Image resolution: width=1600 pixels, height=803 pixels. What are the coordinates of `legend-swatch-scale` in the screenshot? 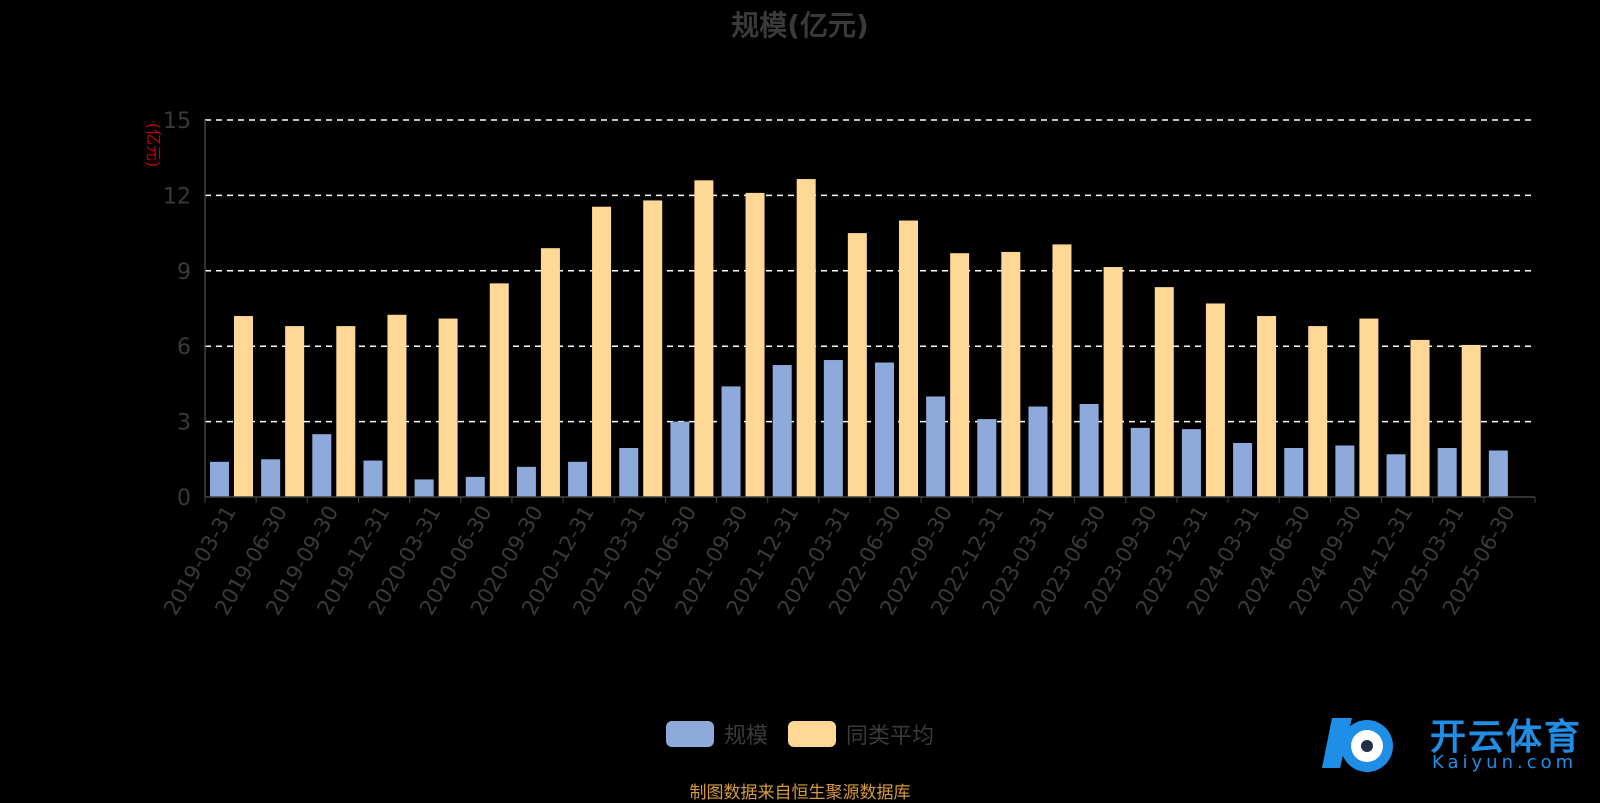 It's located at (689, 734).